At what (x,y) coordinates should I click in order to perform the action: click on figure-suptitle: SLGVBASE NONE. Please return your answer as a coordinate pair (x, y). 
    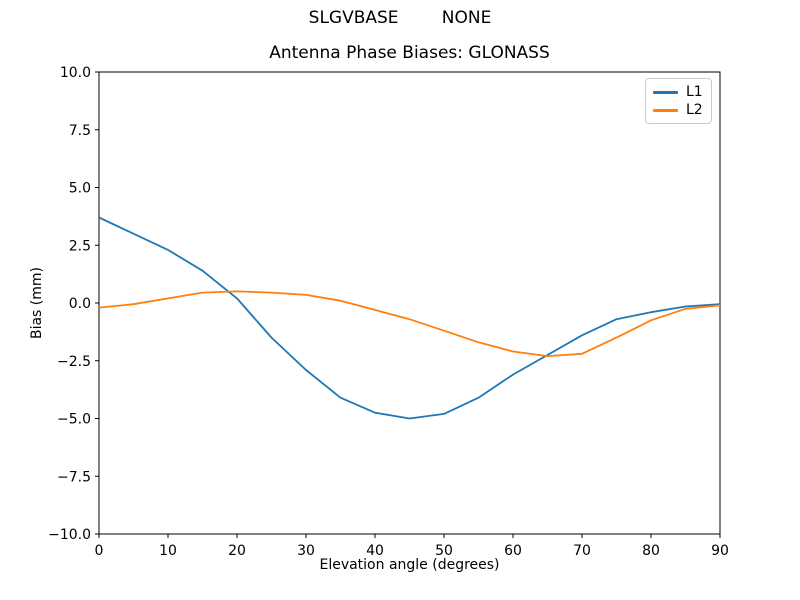
    Looking at the image, I should click on (400, 18).